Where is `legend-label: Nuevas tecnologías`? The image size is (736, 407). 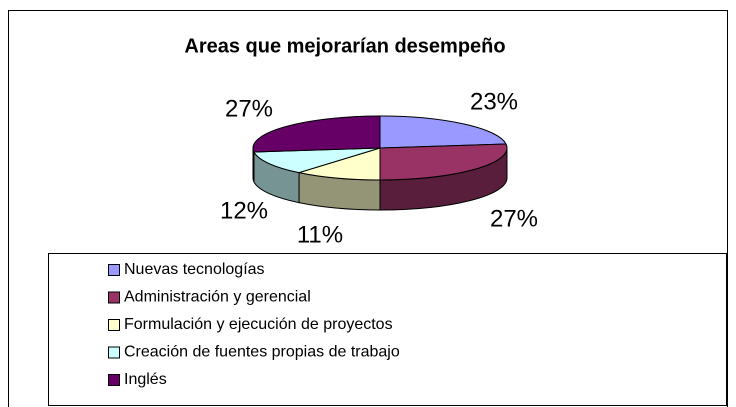
legend-label: Nuevas tecnologías is located at coordinates (194, 269).